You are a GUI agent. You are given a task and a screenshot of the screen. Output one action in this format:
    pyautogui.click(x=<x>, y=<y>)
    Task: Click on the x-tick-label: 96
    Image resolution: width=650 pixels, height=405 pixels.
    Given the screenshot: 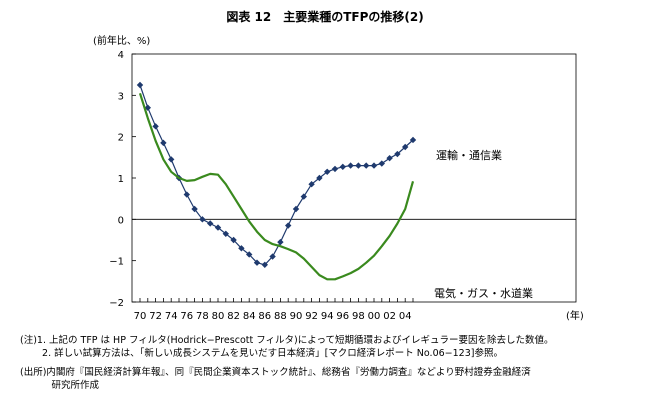 What is the action you would take?
    pyautogui.click(x=342, y=316)
    